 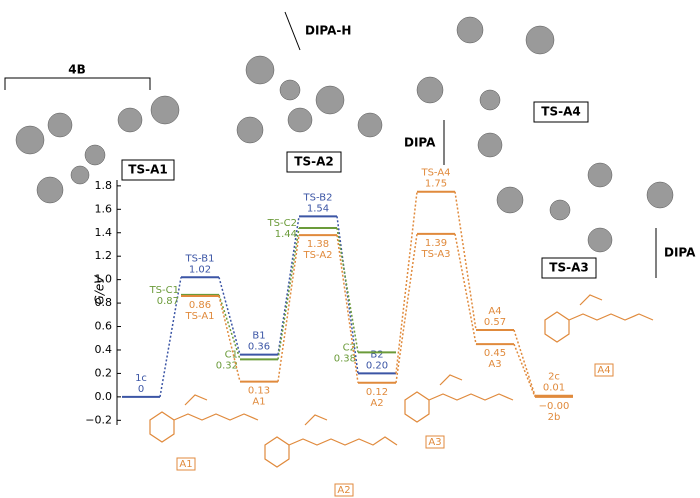 I want to click on y-tick-label: 0.2, so click(x=104, y=372).